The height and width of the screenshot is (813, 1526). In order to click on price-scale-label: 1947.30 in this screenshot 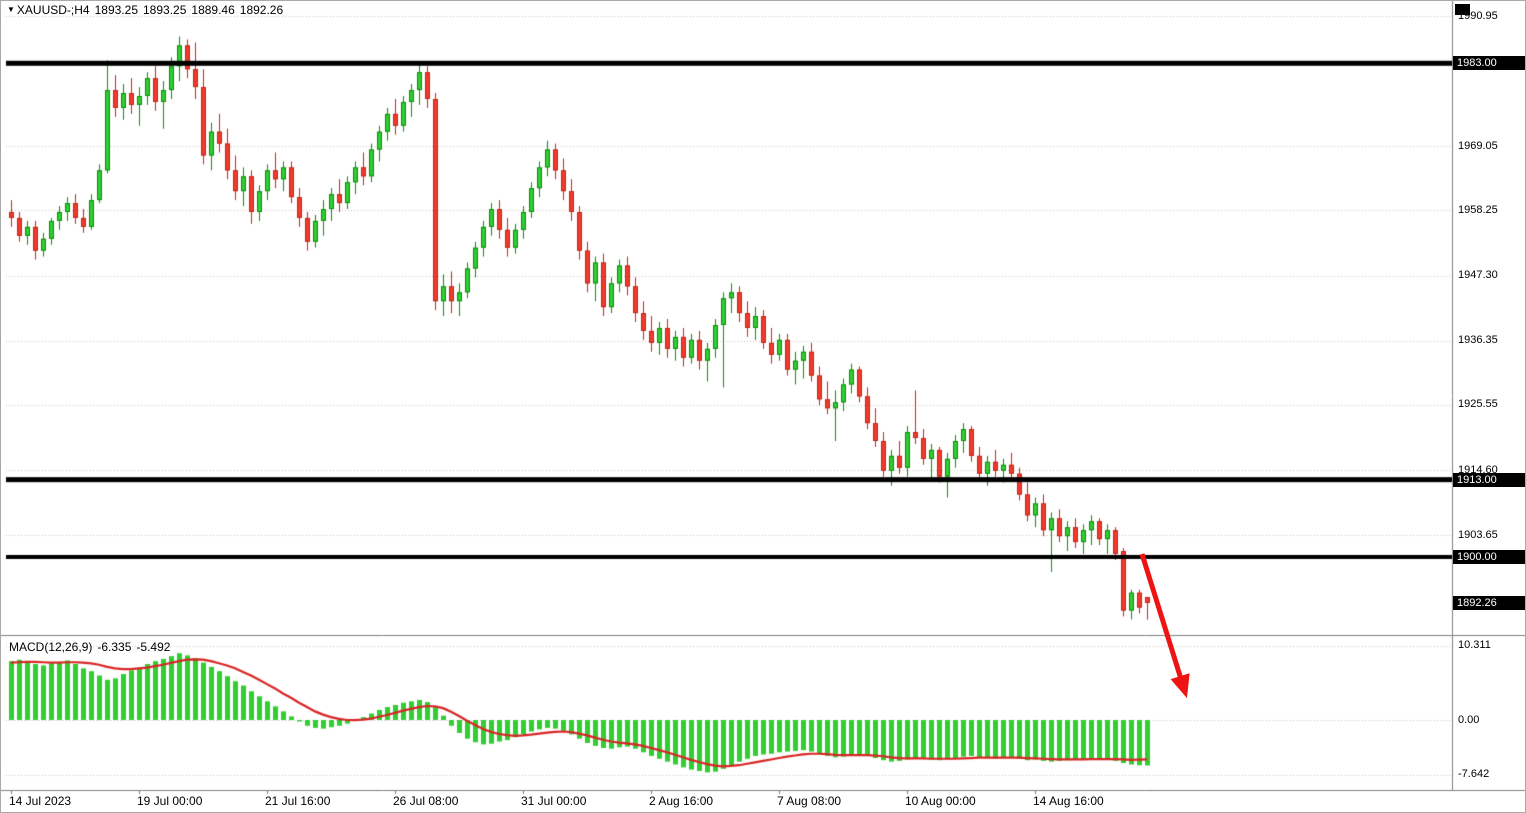, I will do `click(1478, 275)`.